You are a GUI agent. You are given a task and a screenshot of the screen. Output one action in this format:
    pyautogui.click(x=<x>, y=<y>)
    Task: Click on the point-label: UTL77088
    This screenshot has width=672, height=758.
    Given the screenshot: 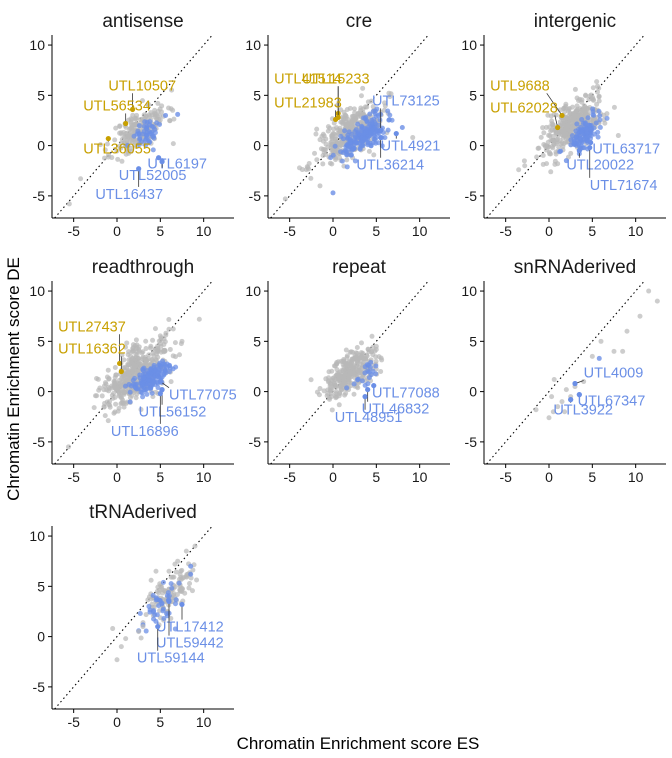 What is the action you would take?
    pyautogui.click(x=406, y=394)
    